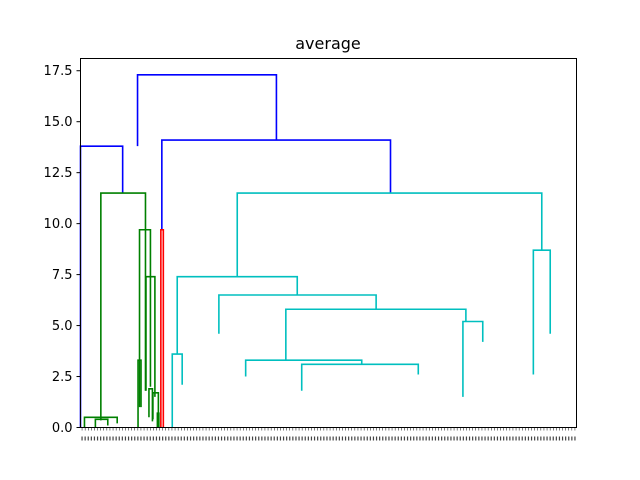  What do you see at coordinates (62, 275) in the screenshot?
I see `y-tick-label: 7.5` at bounding box center [62, 275].